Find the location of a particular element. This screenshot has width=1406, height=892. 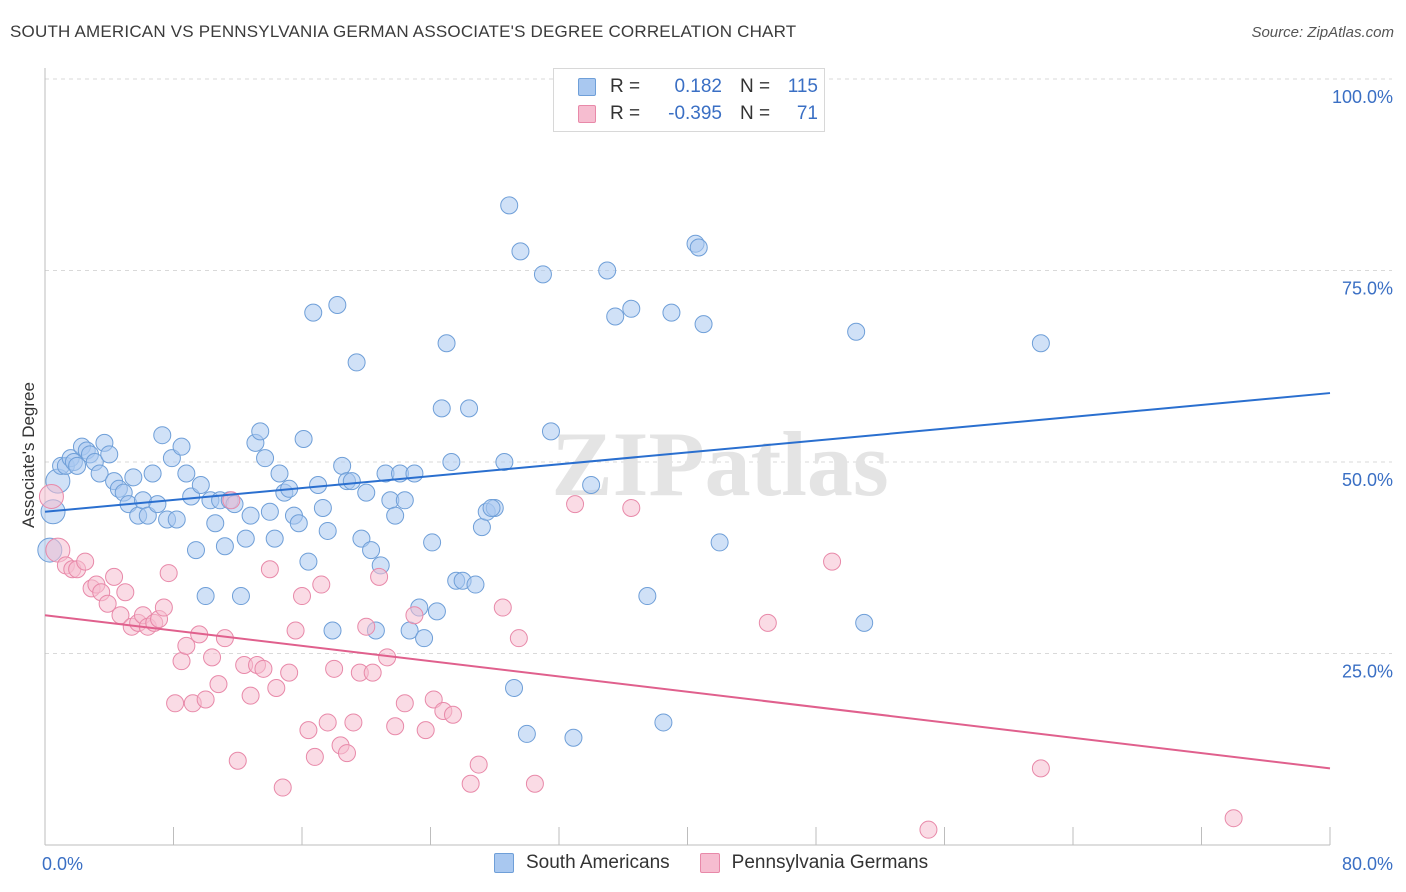

legend-label: Pennsylvania Germans is located at coordinates (830, 862).